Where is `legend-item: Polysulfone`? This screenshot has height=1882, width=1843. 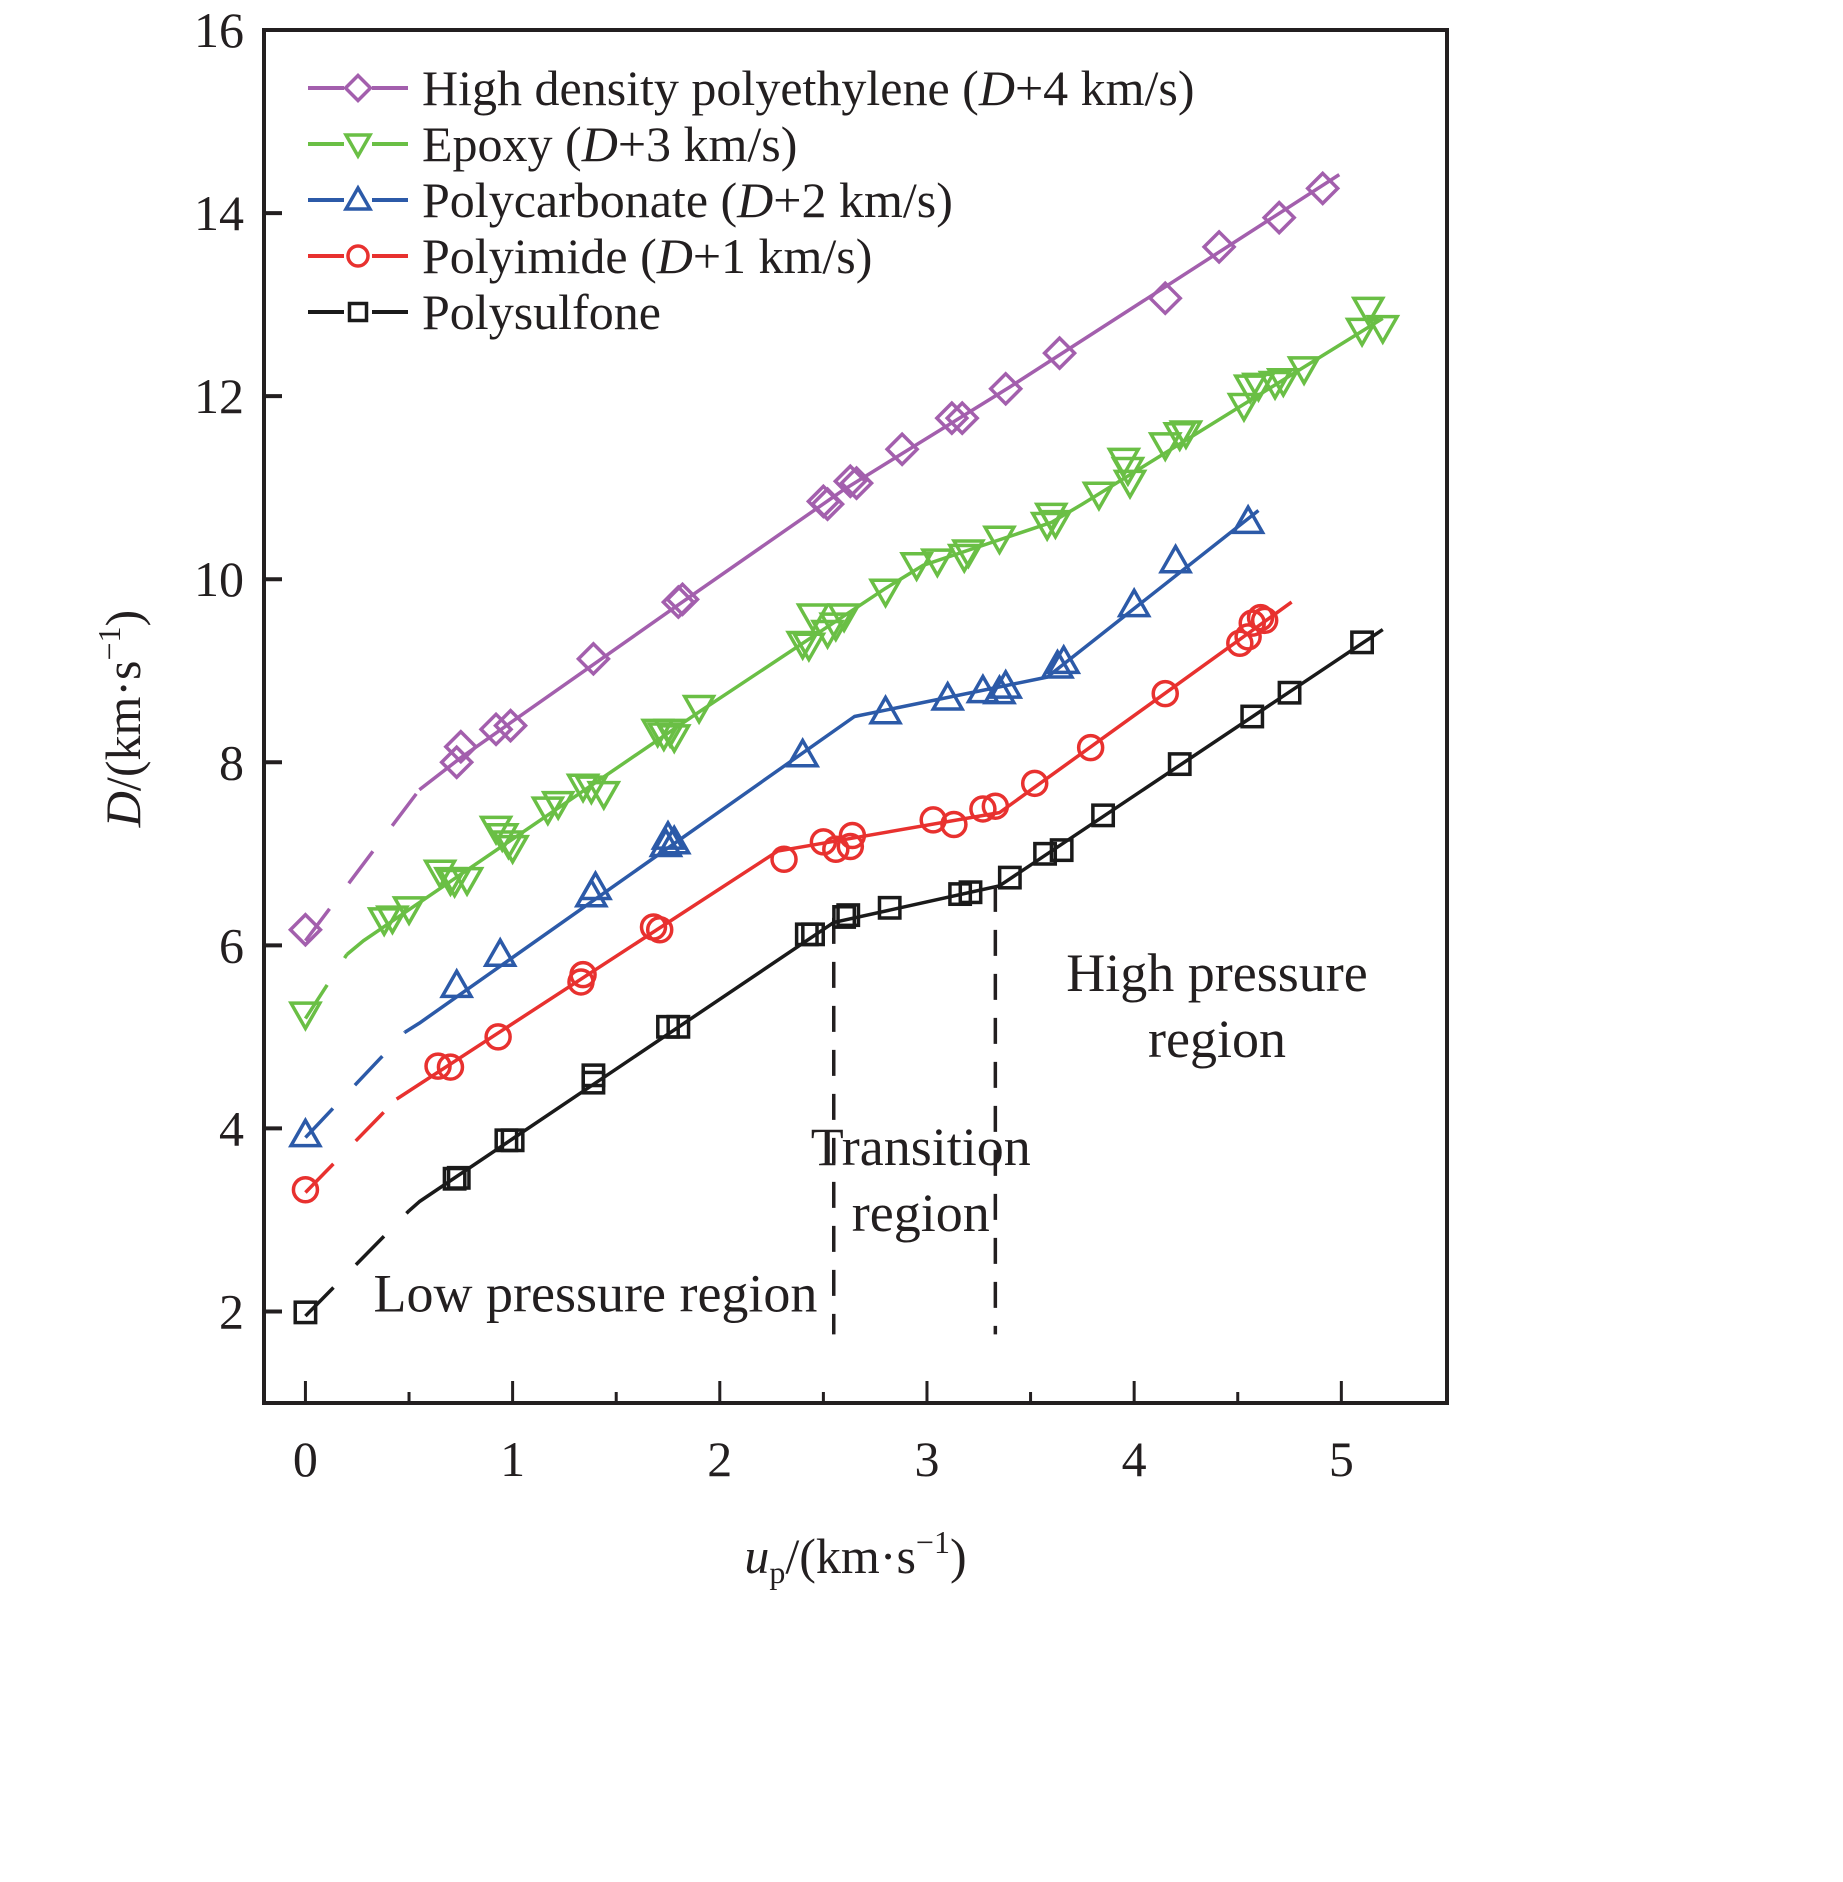 legend-item: Polysulfone is located at coordinates (484, 312).